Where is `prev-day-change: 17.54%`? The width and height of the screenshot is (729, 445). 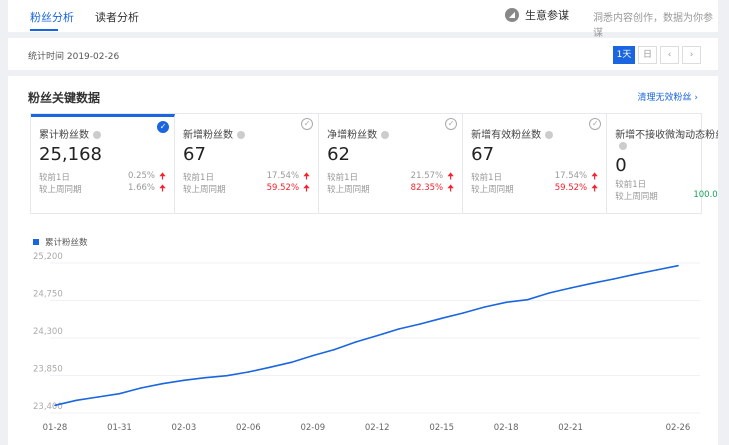 prev-day-change: 17.54% is located at coordinates (571, 176).